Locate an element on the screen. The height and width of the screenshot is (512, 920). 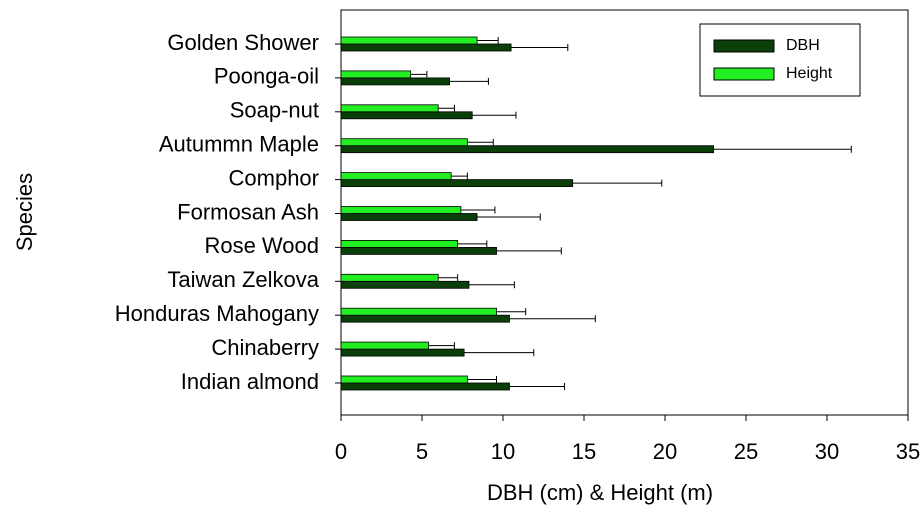
x-tick-label: 0 is located at coordinates (341, 451).